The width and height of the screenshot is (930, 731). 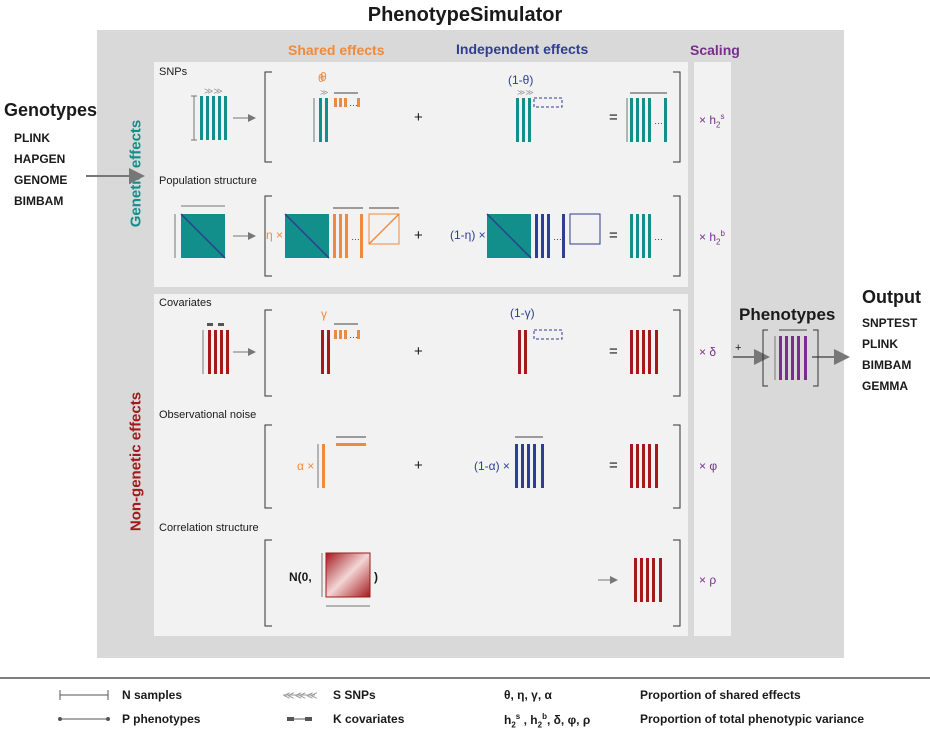 I want to click on pop-independent-param: (1-η) ×, so click(x=468, y=235).